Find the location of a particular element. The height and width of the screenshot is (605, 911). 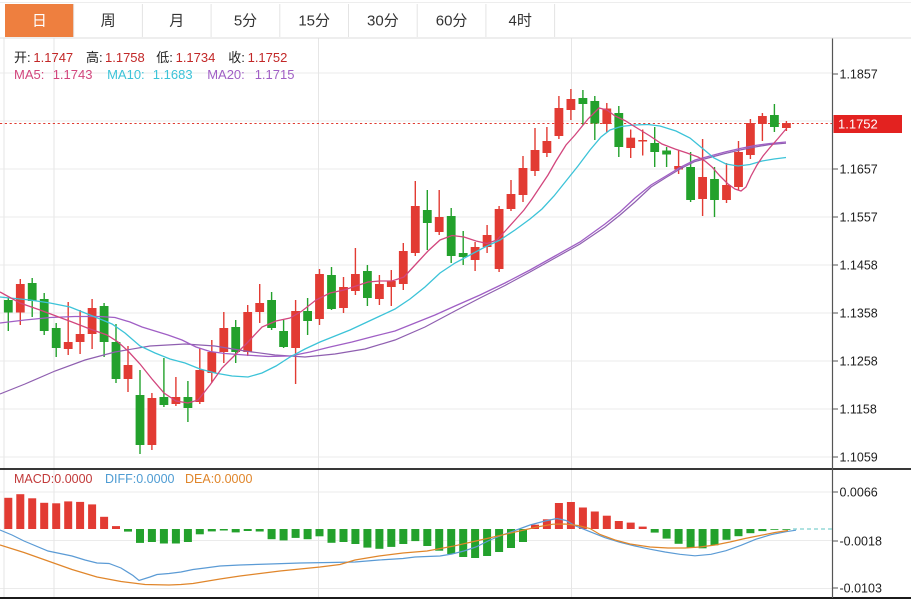

svg-text: 1.1734 is located at coordinates (196, 57).